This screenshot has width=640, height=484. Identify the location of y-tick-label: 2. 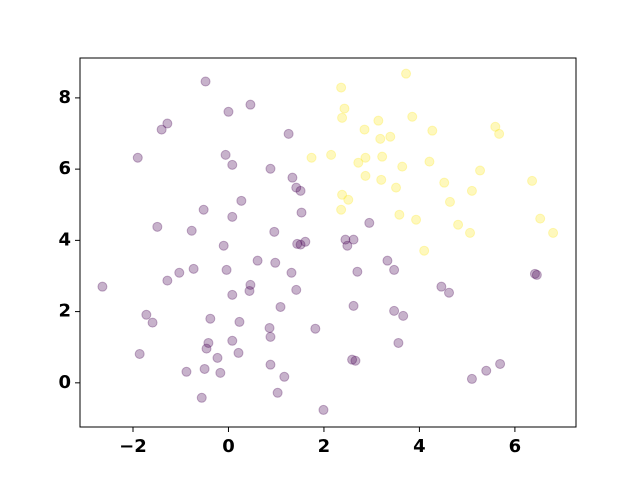
(64, 311).